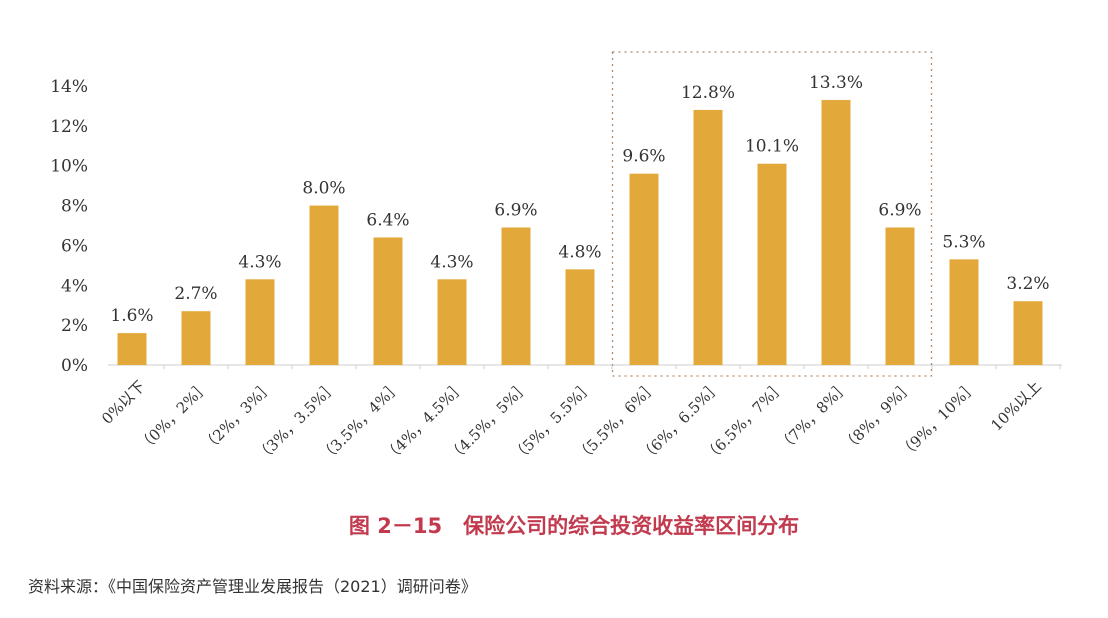 This screenshot has width=1108, height=618. Describe the element at coordinates (74, 326) in the screenshot. I see `y-tick-label: 2%` at that location.